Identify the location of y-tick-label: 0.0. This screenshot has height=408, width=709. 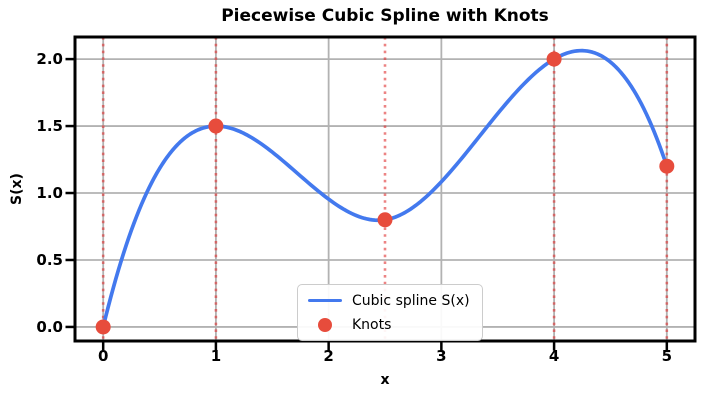
(49, 326).